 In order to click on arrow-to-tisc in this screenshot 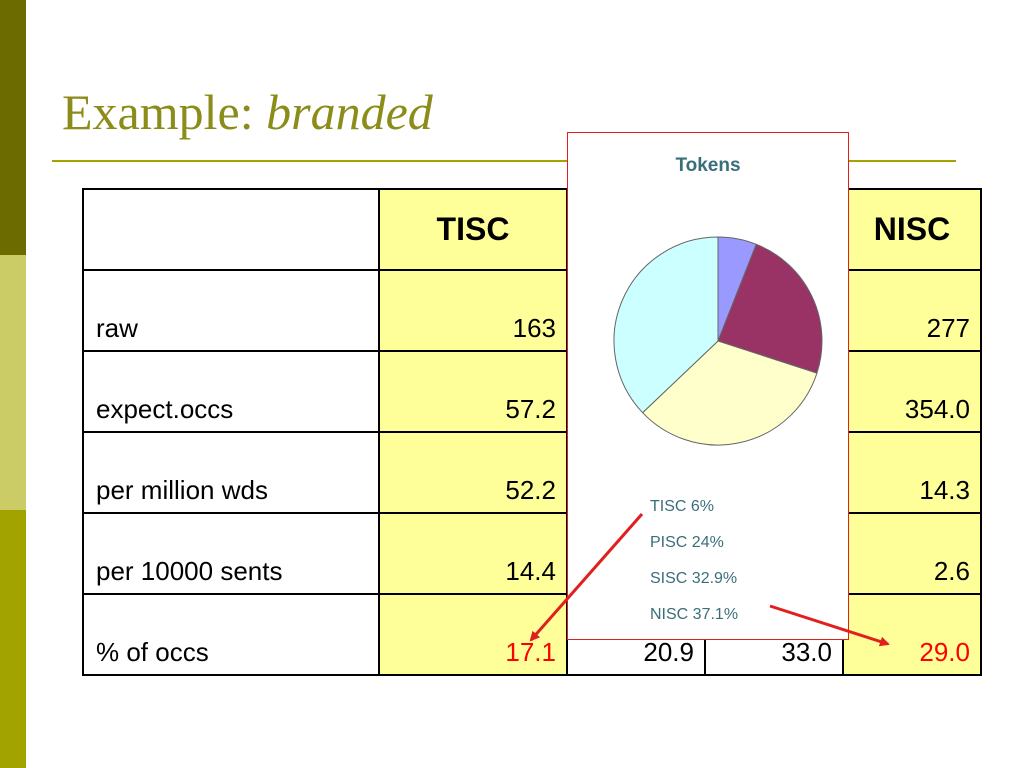, I will do `click(586, 577)`.